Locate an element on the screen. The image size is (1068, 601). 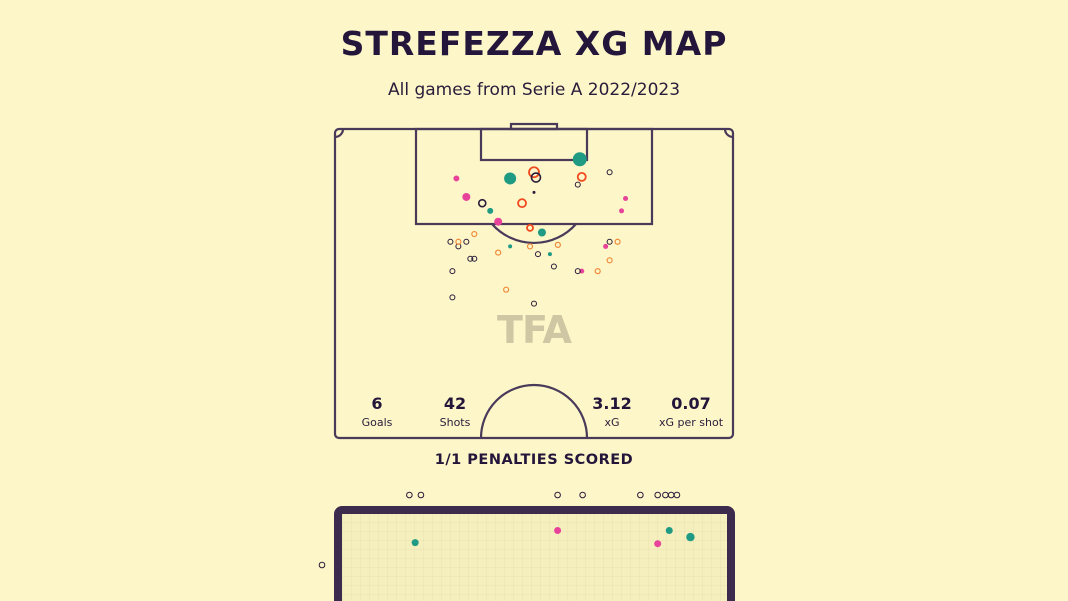
corner-arc-right is located at coordinates (728, 133).